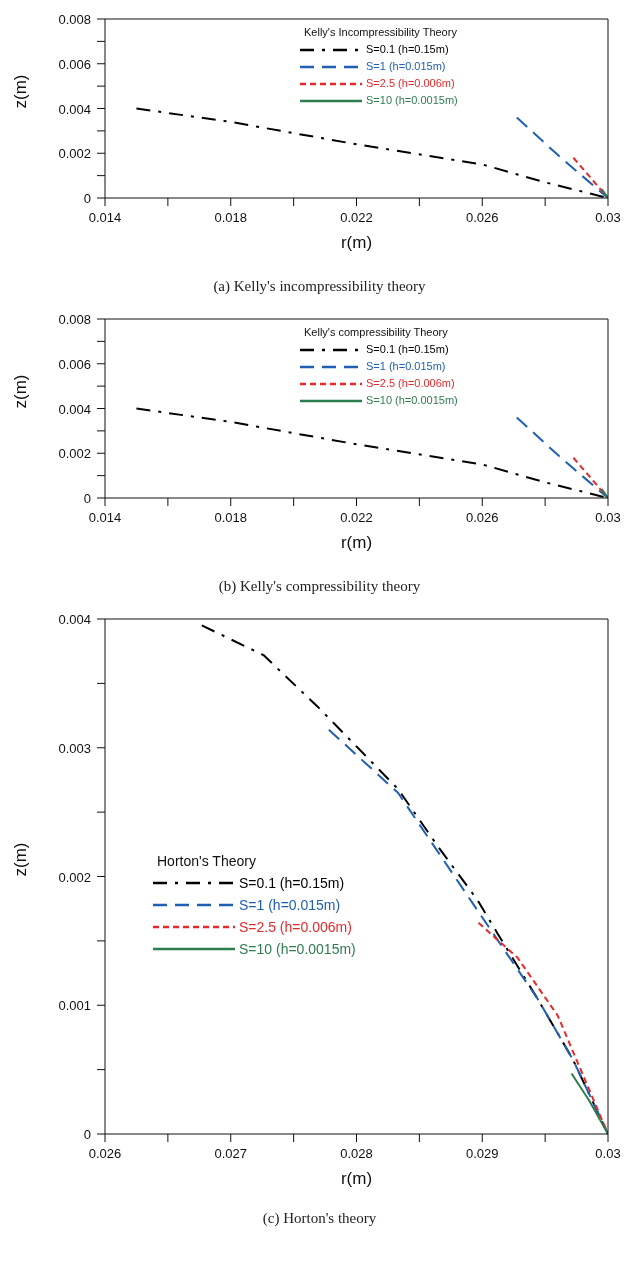 The height and width of the screenshot is (1262, 639). I want to click on x-tick-label: 0.028, so click(356, 1153).